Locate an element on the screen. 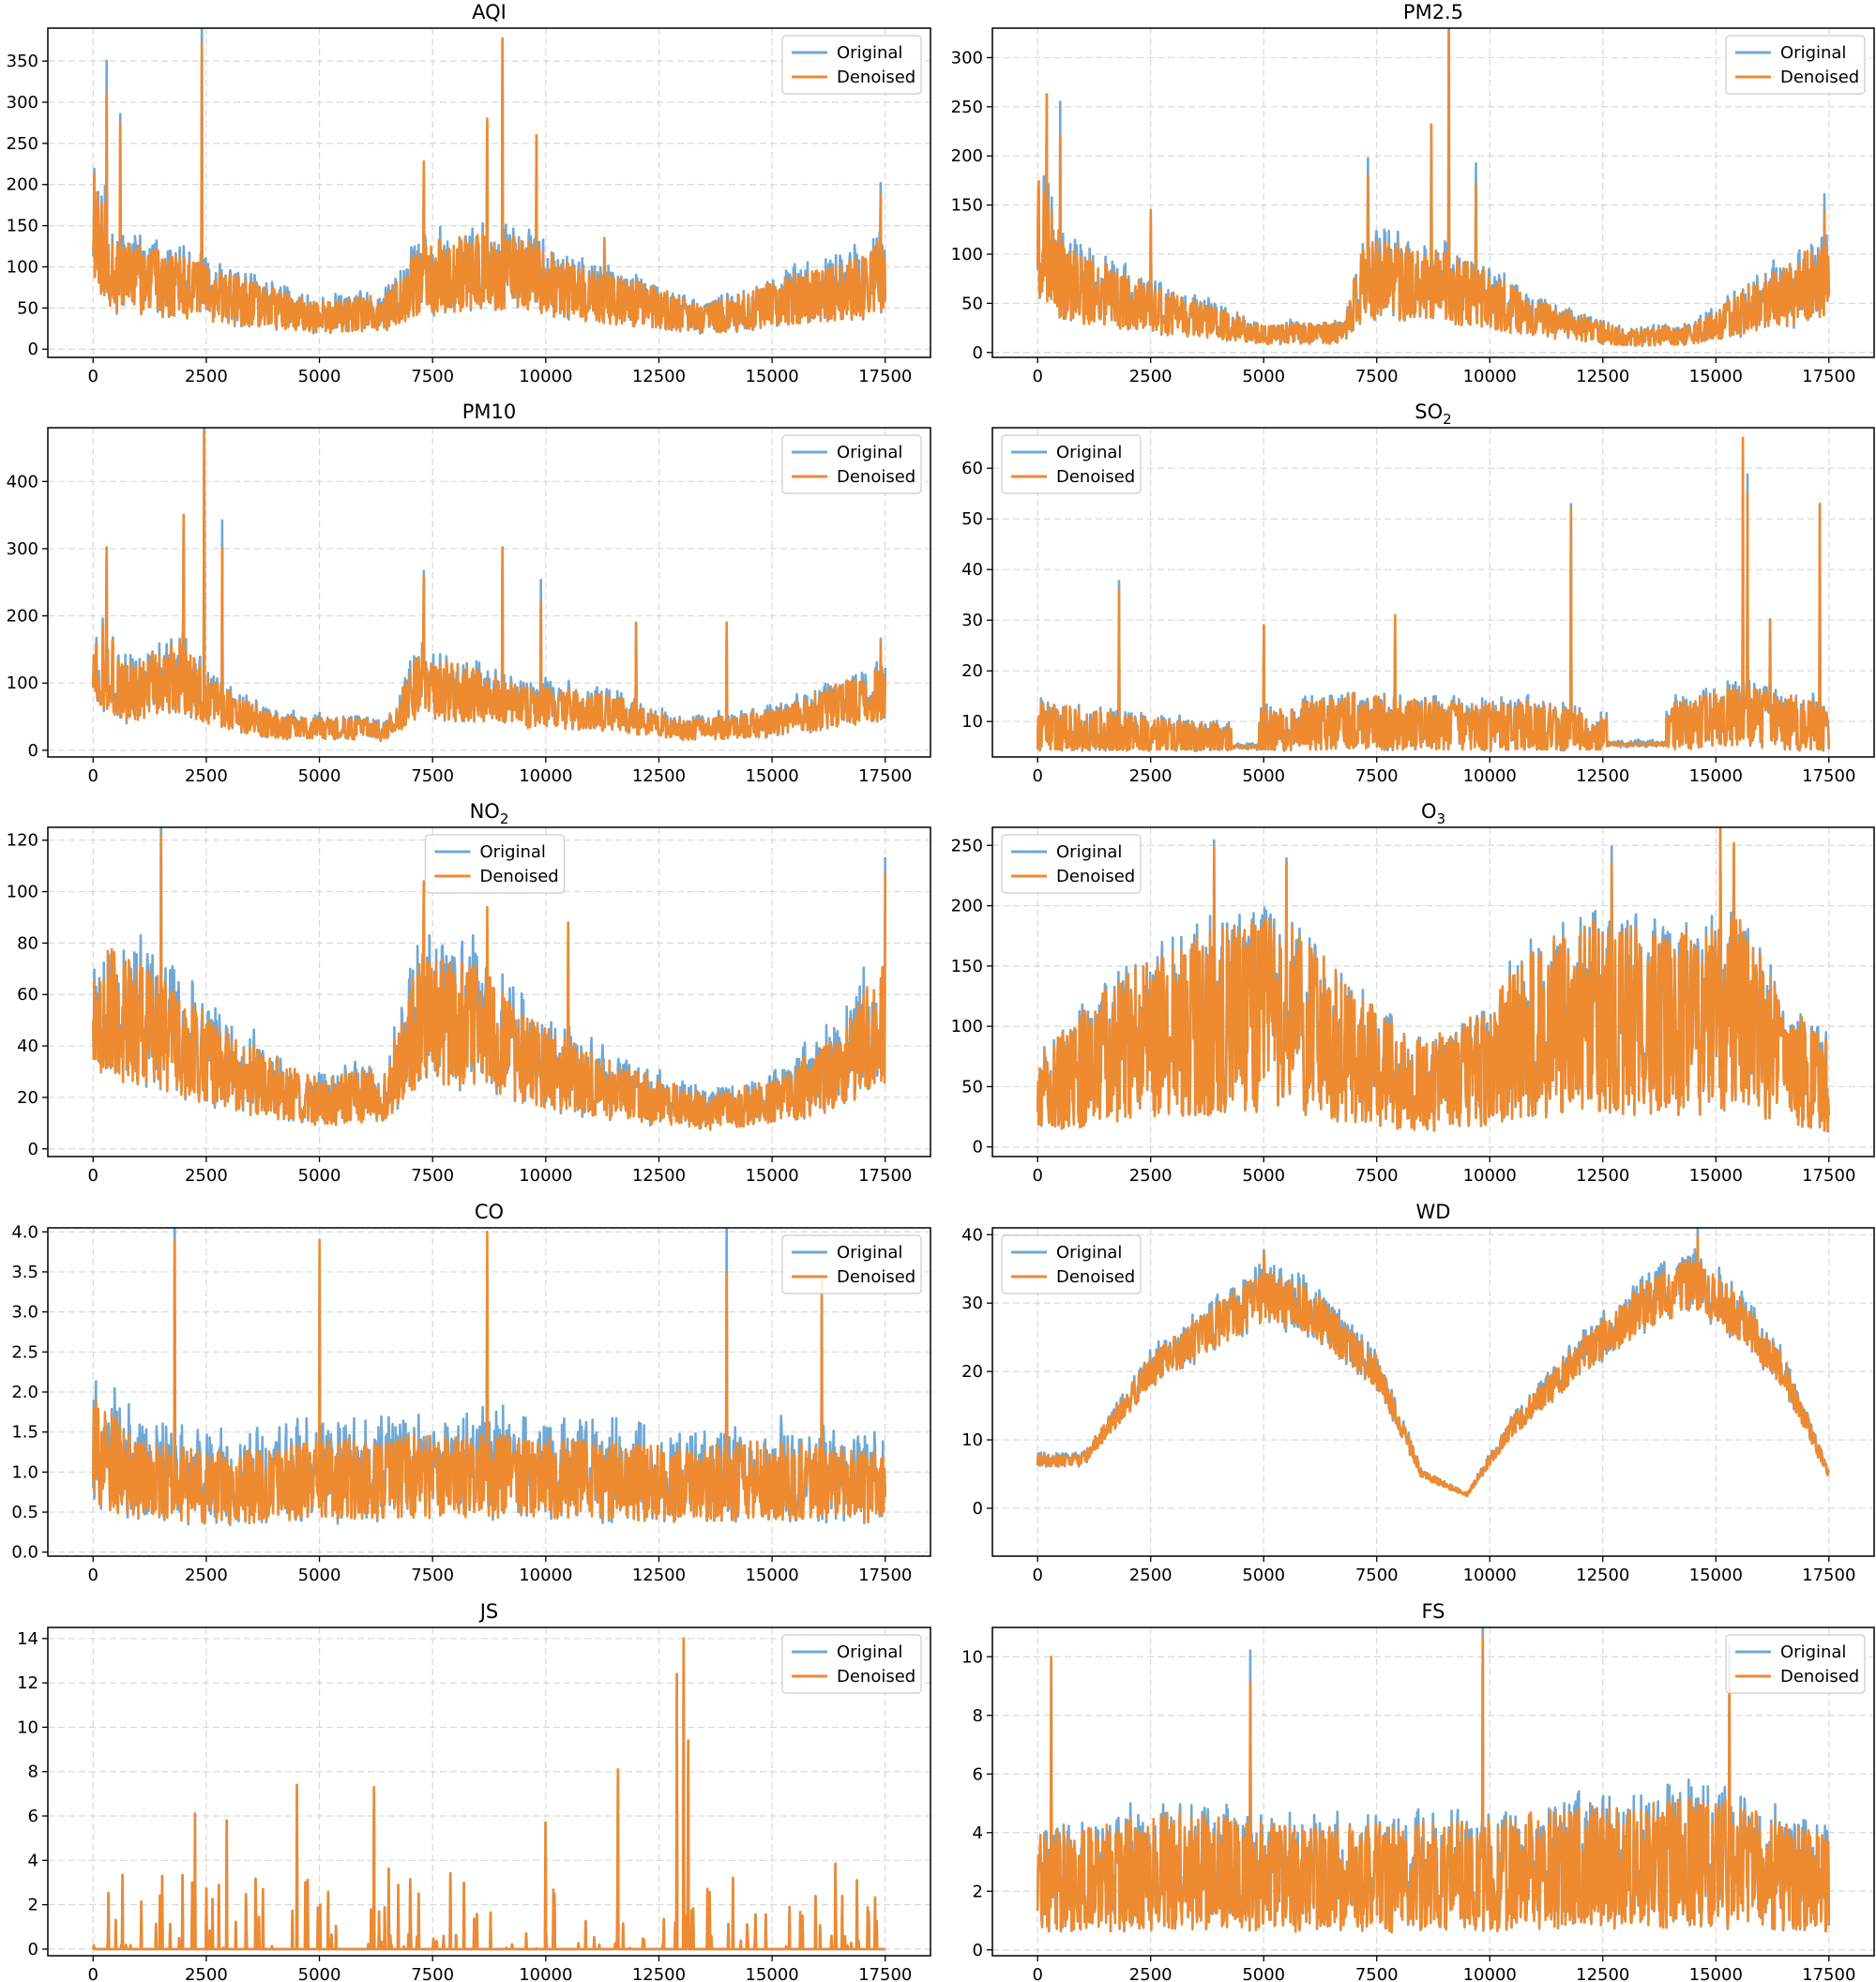 This screenshot has height=1982, width=1876. y-tick-label: 2.0 is located at coordinates (24, 1392).